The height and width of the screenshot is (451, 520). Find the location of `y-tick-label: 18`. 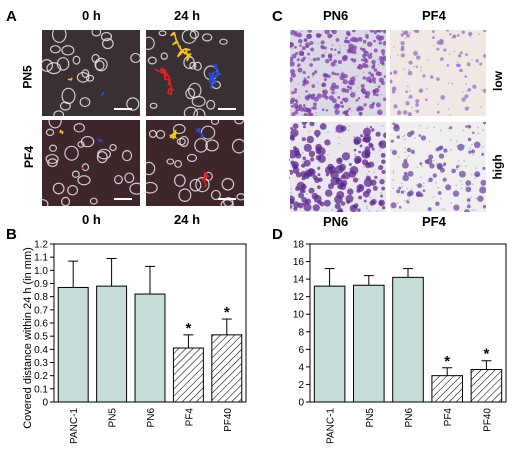

y-tick-label: 18 is located at coordinates (299, 245).